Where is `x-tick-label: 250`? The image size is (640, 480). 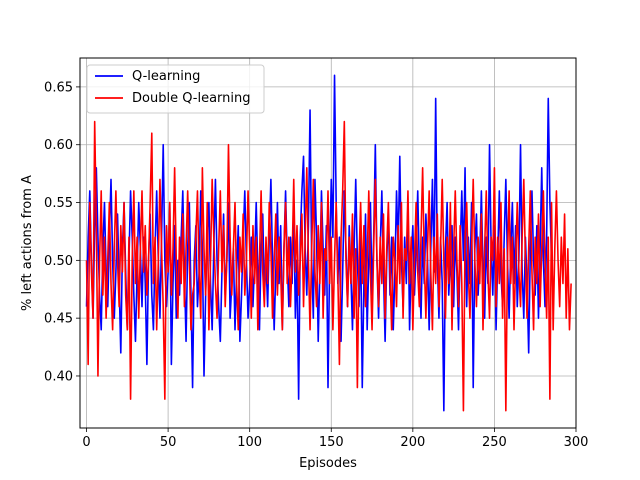 x-tick-label: 250 is located at coordinates (494, 442).